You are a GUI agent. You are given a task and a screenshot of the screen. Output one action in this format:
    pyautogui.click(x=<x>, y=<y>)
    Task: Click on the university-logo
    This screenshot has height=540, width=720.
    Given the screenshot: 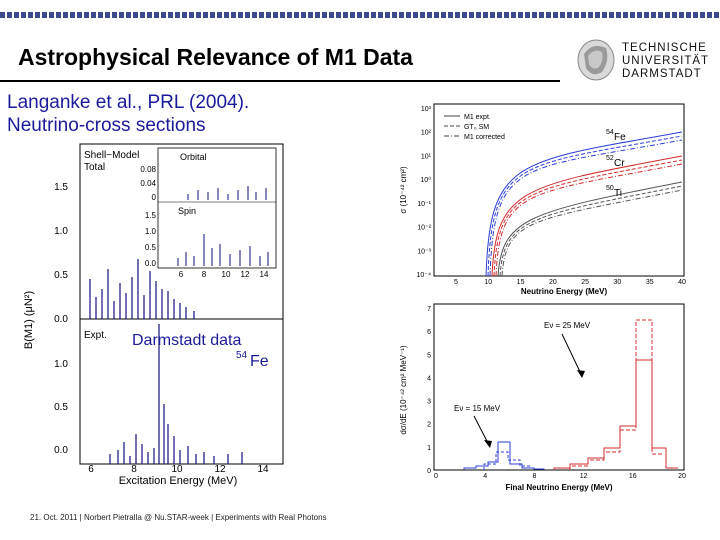 What is the action you would take?
    pyautogui.click(x=596, y=60)
    